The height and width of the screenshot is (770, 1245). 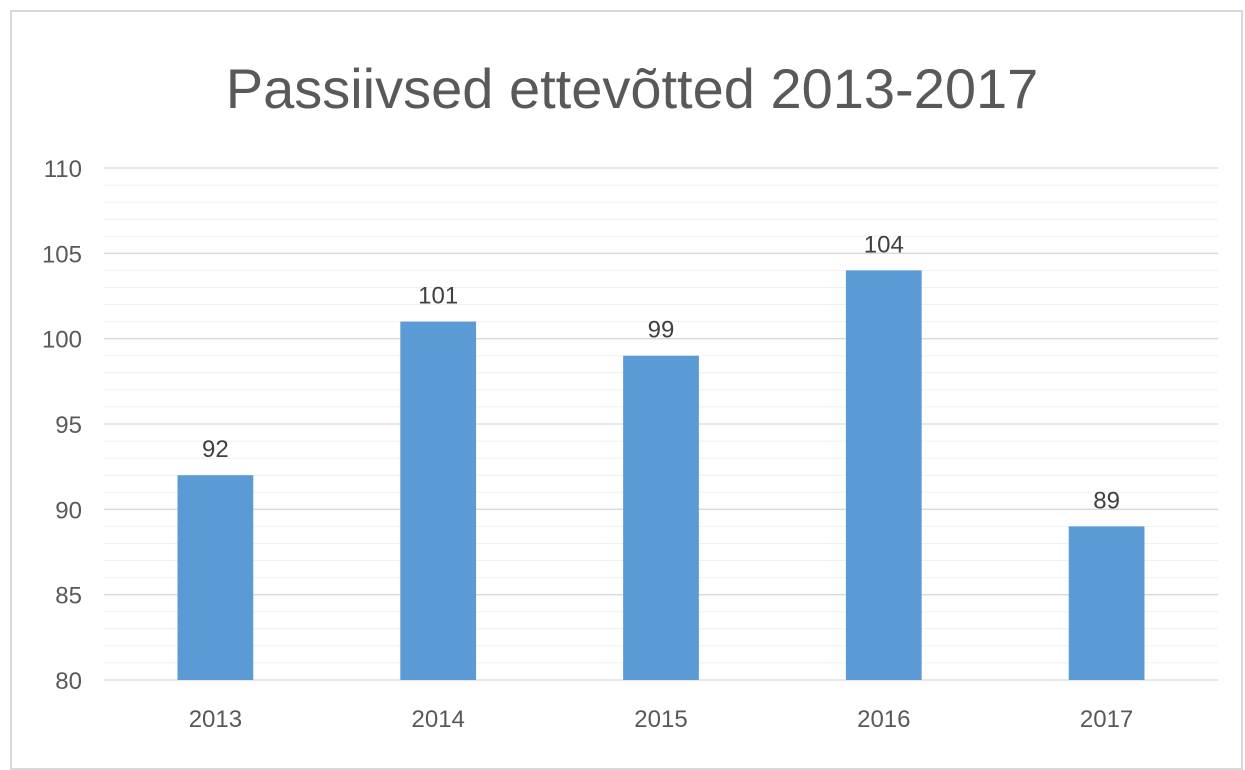 What do you see at coordinates (68, 510) in the screenshot?
I see `y-tick-label: 90` at bounding box center [68, 510].